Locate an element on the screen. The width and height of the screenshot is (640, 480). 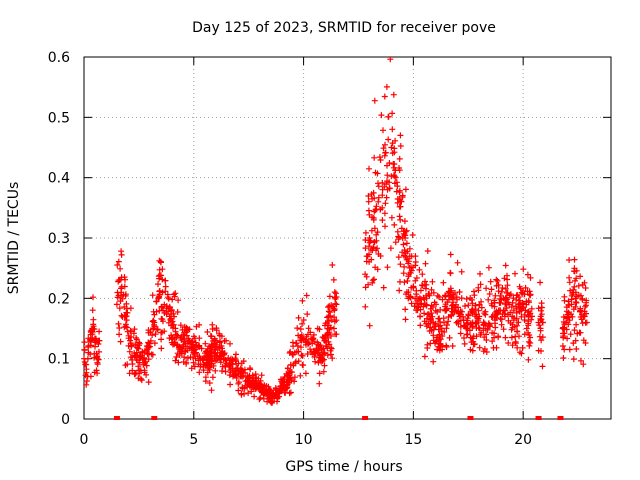
y-tick-label: 0 is located at coordinates (65, 420).